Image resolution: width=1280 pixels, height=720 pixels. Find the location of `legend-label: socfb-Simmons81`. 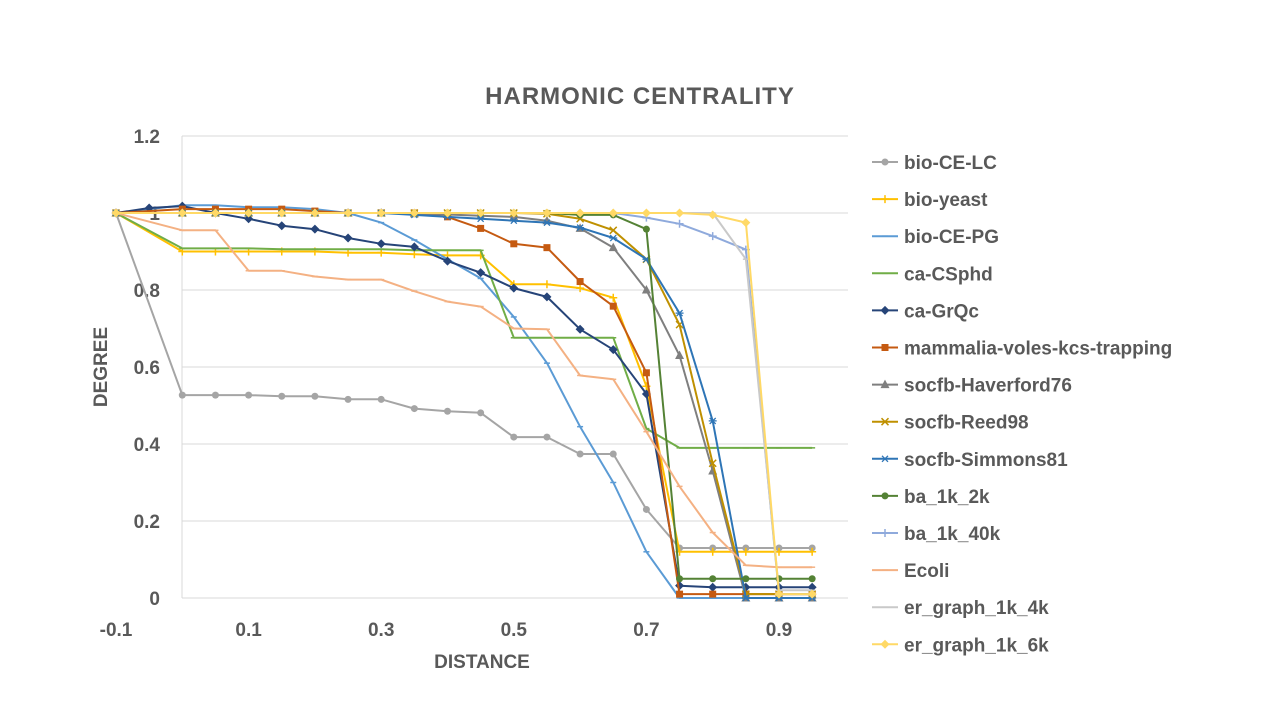

legend-label: socfb-Simmons81 is located at coordinates (986, 460).